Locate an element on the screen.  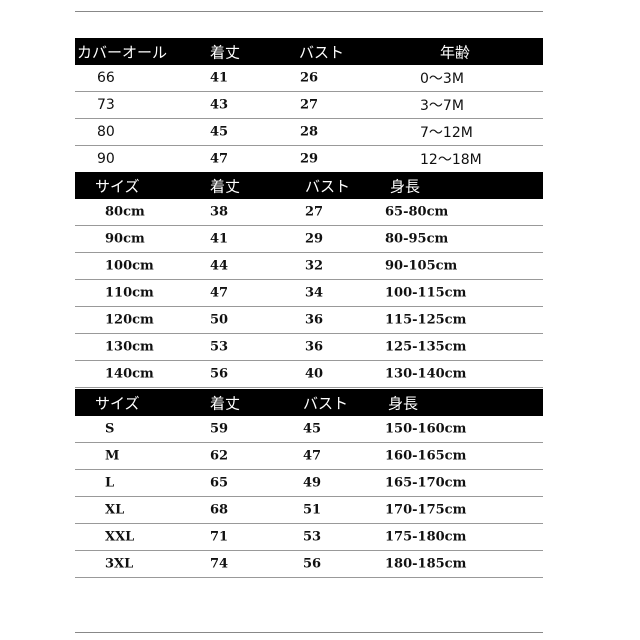
table-cell: 130cm is located at coordinates (129, 347).